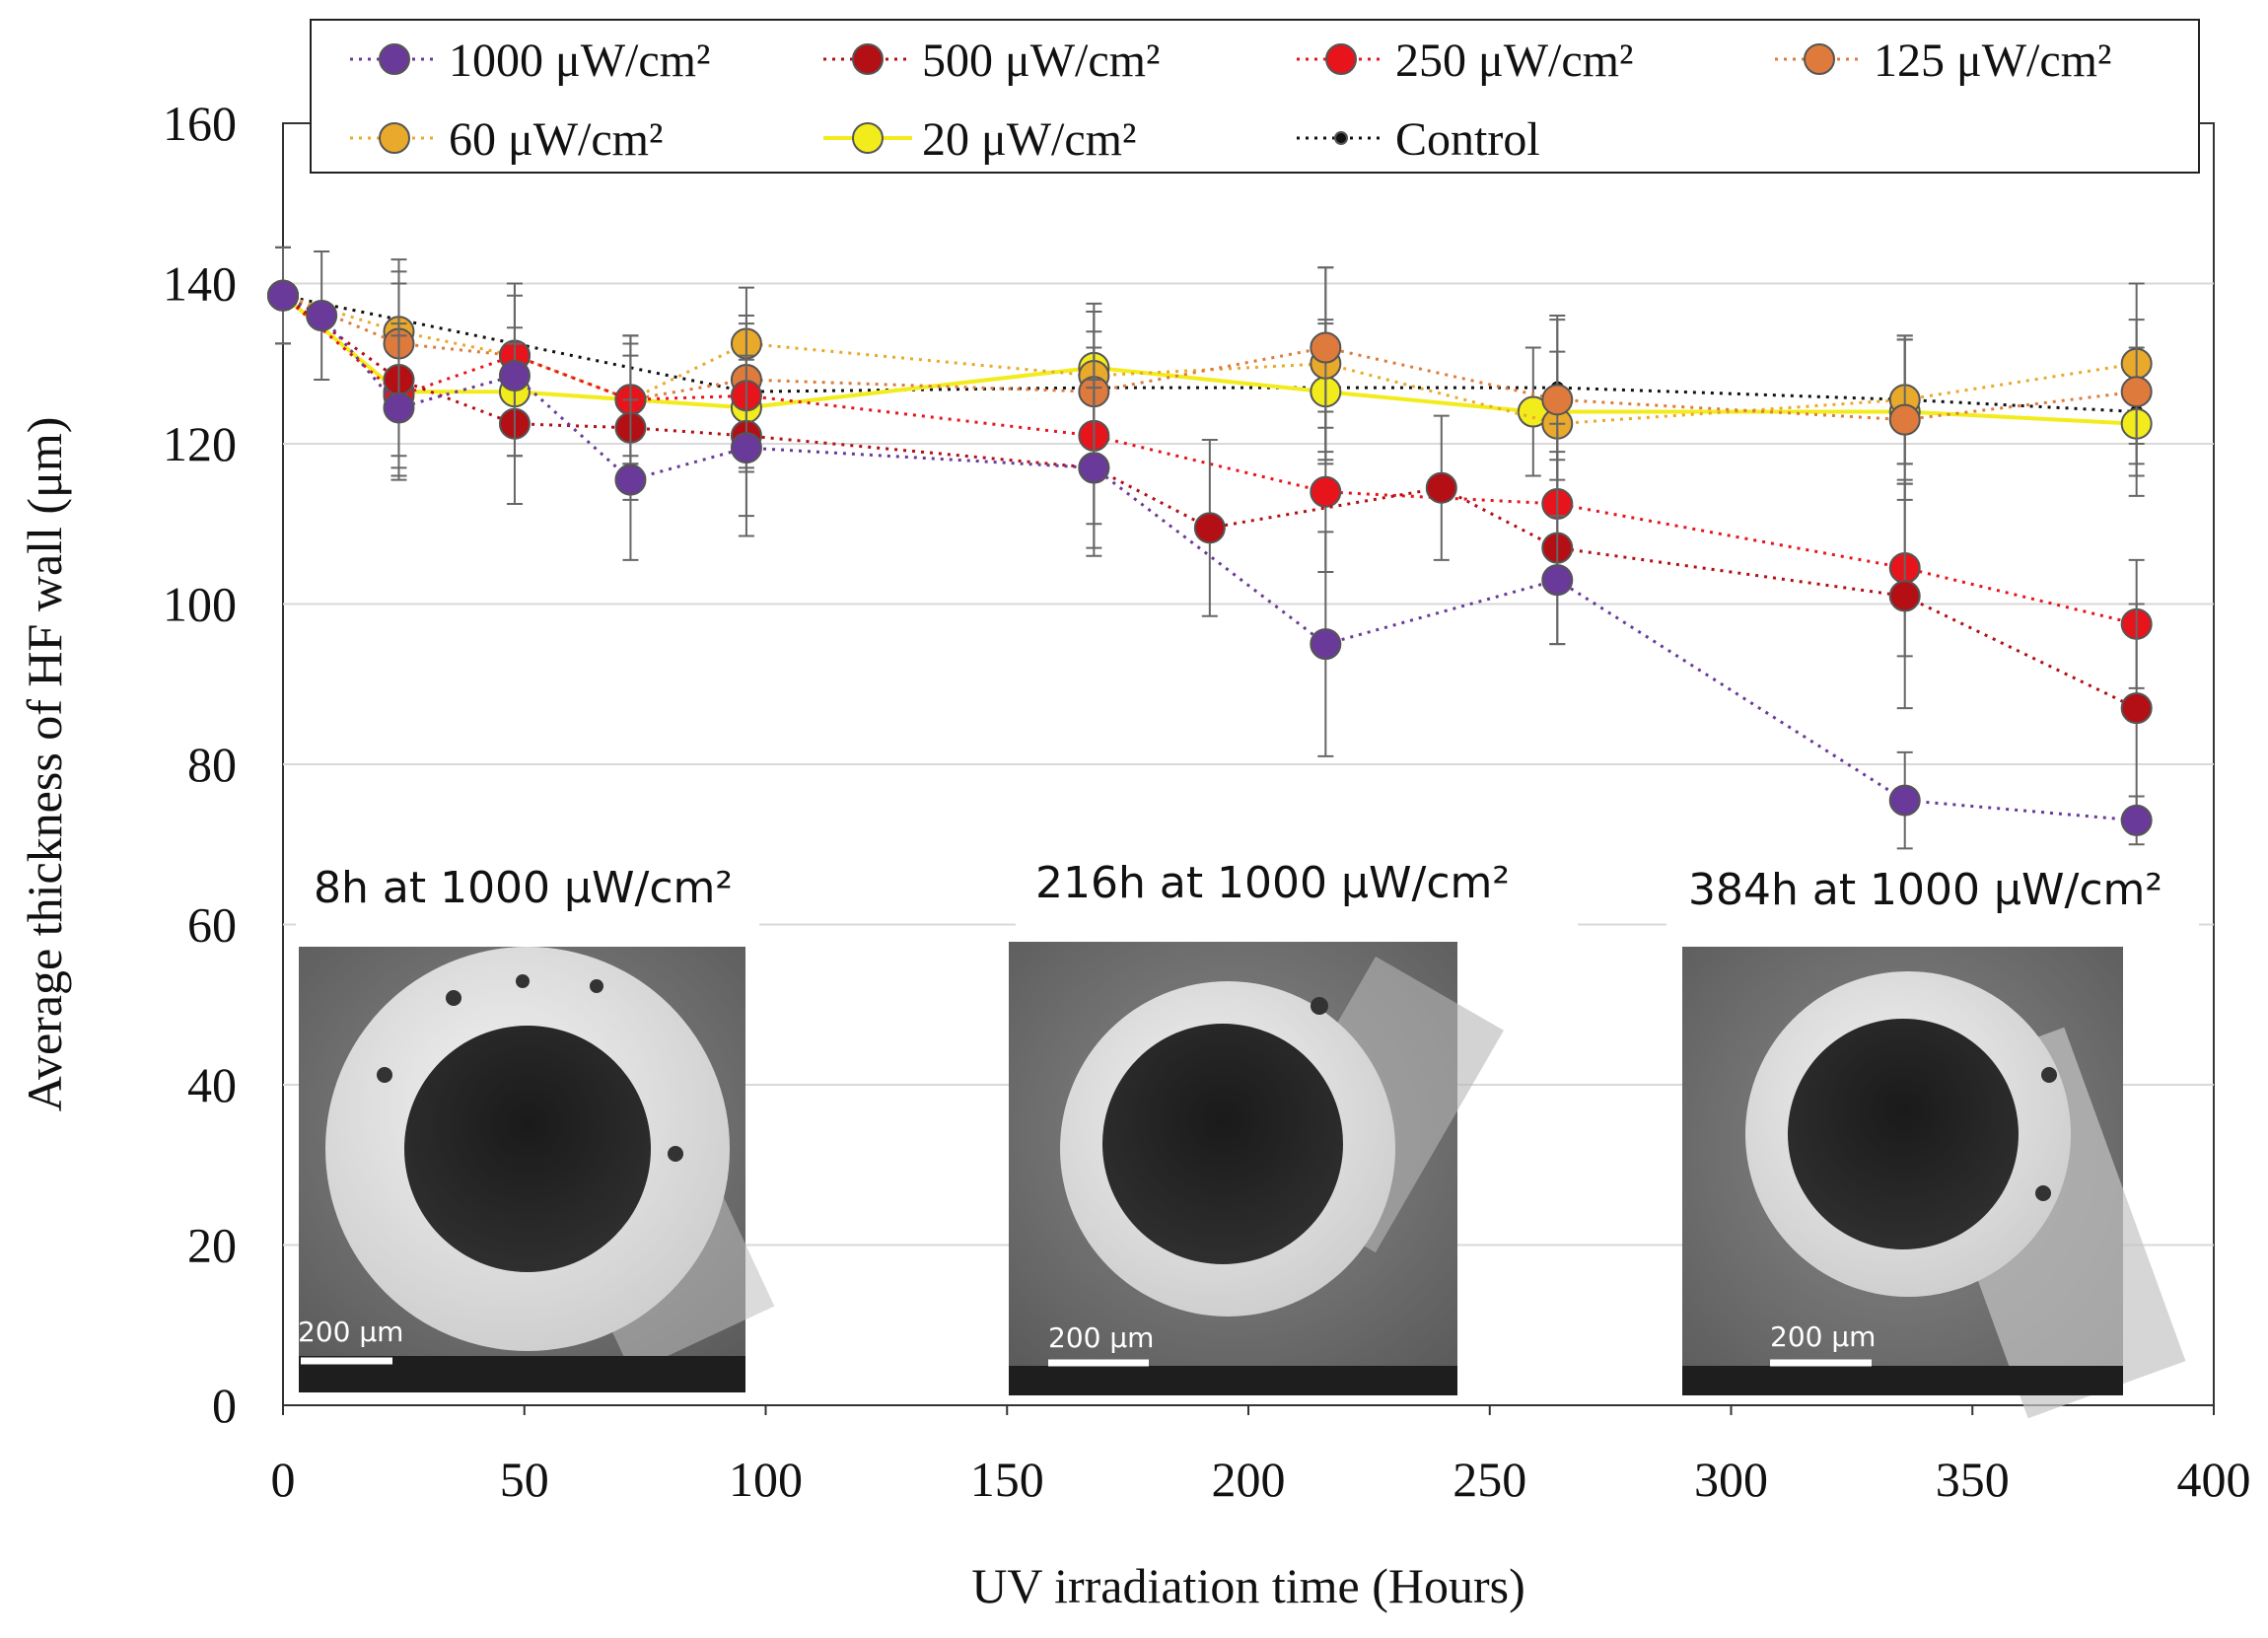 Image resolution: width=2268 pixels, height=1638 pixels. I want to click on y-tick-label: 0, so click(224, 1405).